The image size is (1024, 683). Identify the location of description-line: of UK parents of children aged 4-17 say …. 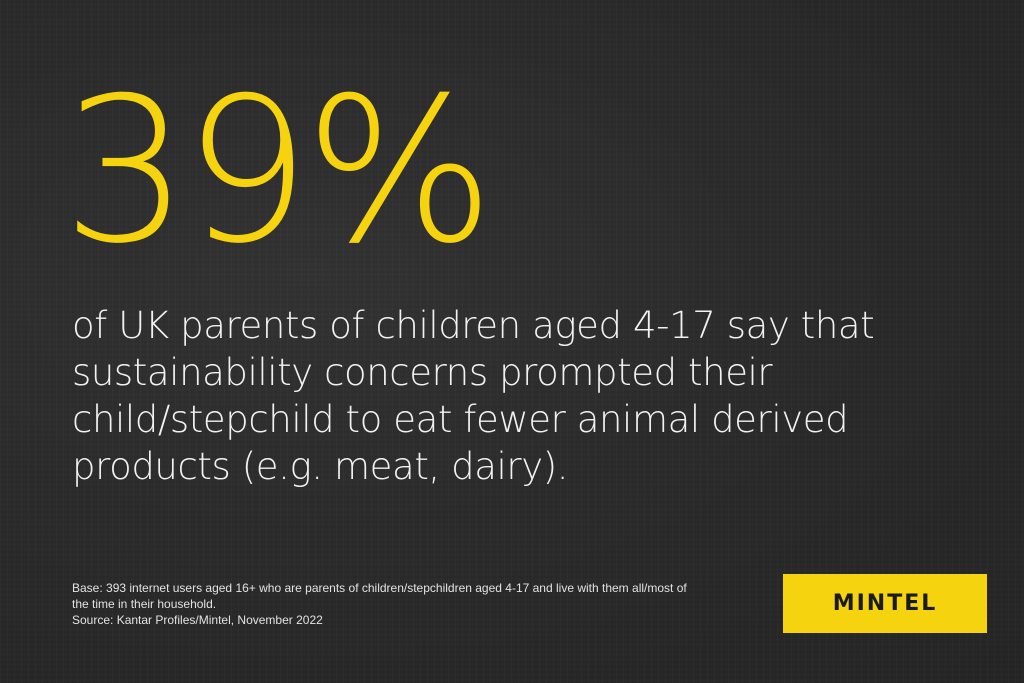
(473, 325).